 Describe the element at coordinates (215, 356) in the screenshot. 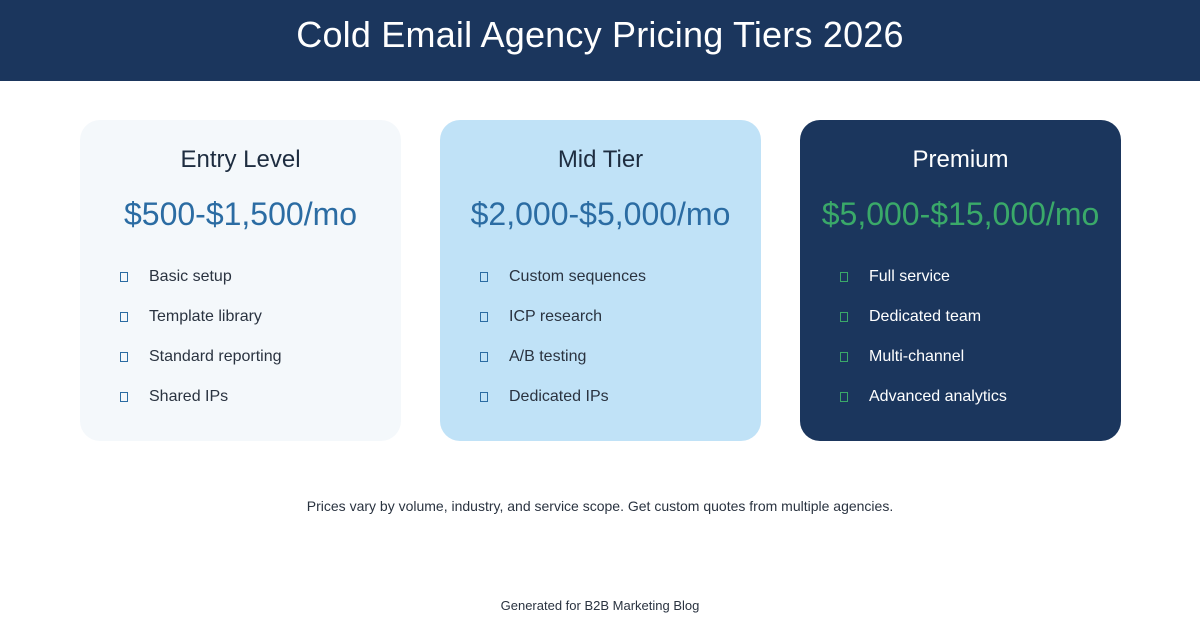

I see `feature-label: Standard reporting` at that location.